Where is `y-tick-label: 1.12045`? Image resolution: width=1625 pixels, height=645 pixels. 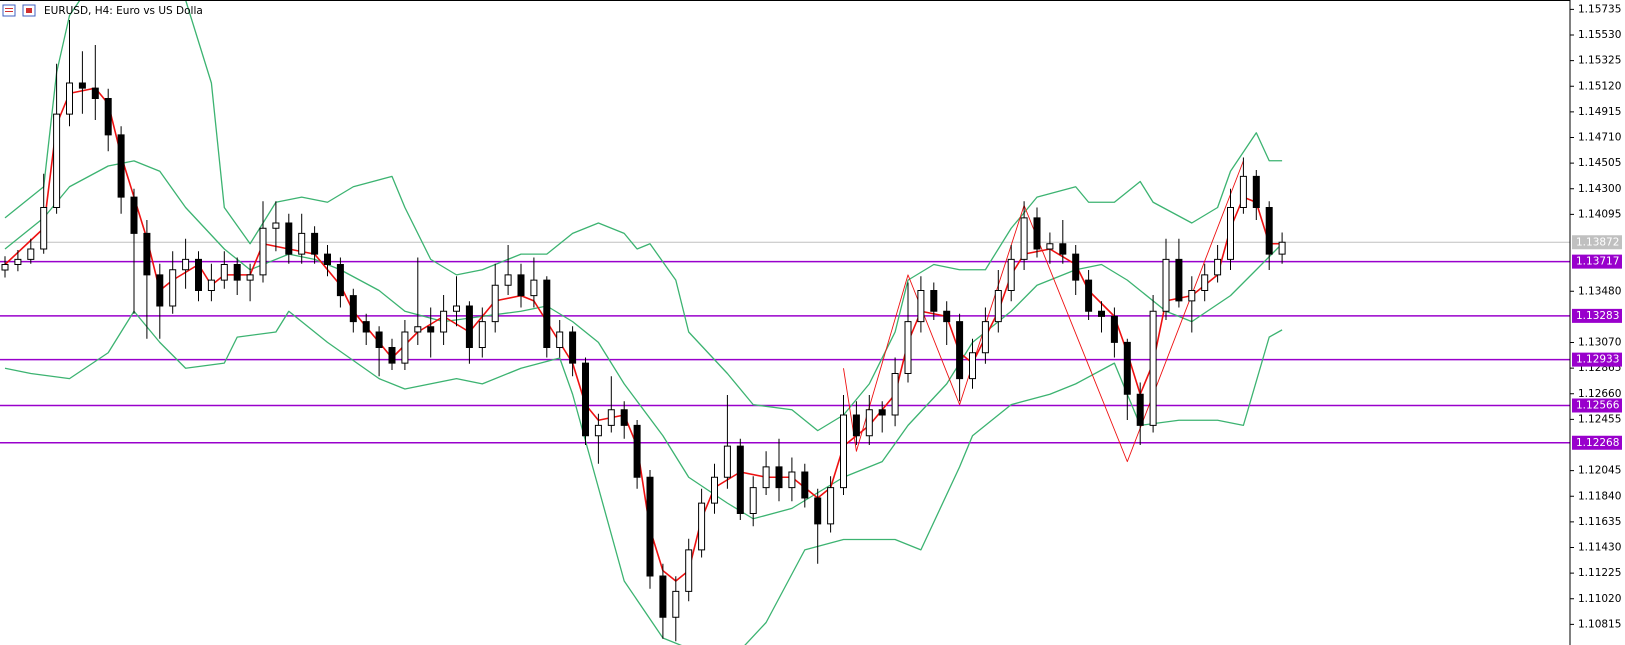 y-tick-label: 1.12045 is located at coordinates (1599, 471).